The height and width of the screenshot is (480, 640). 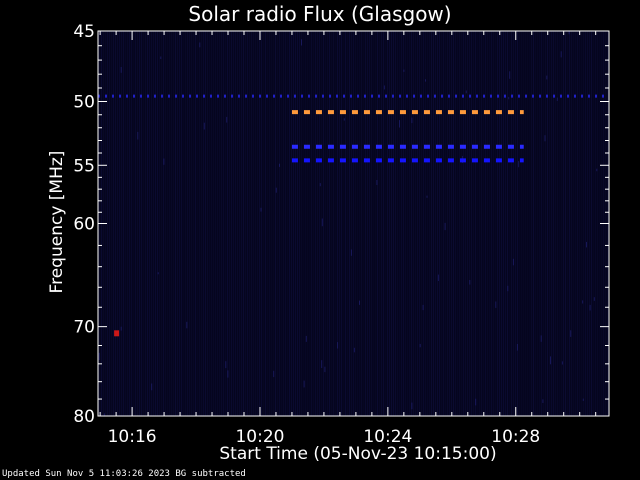 What do you see at coordinates (57, 222) in the screenshot?
I see `y-axis-label: Frequency [MHz]` at bounding box center [57, 222].